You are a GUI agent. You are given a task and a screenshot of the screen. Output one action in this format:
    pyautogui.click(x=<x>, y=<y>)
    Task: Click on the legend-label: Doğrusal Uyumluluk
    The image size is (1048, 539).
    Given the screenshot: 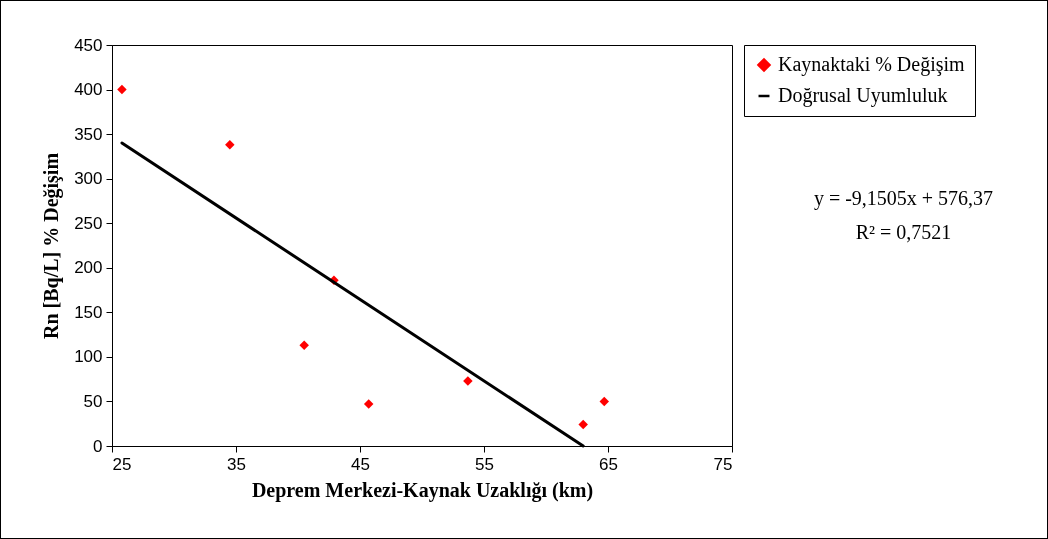 What is the action you would take?
    pyautogui.click(x=863, y=95)
    